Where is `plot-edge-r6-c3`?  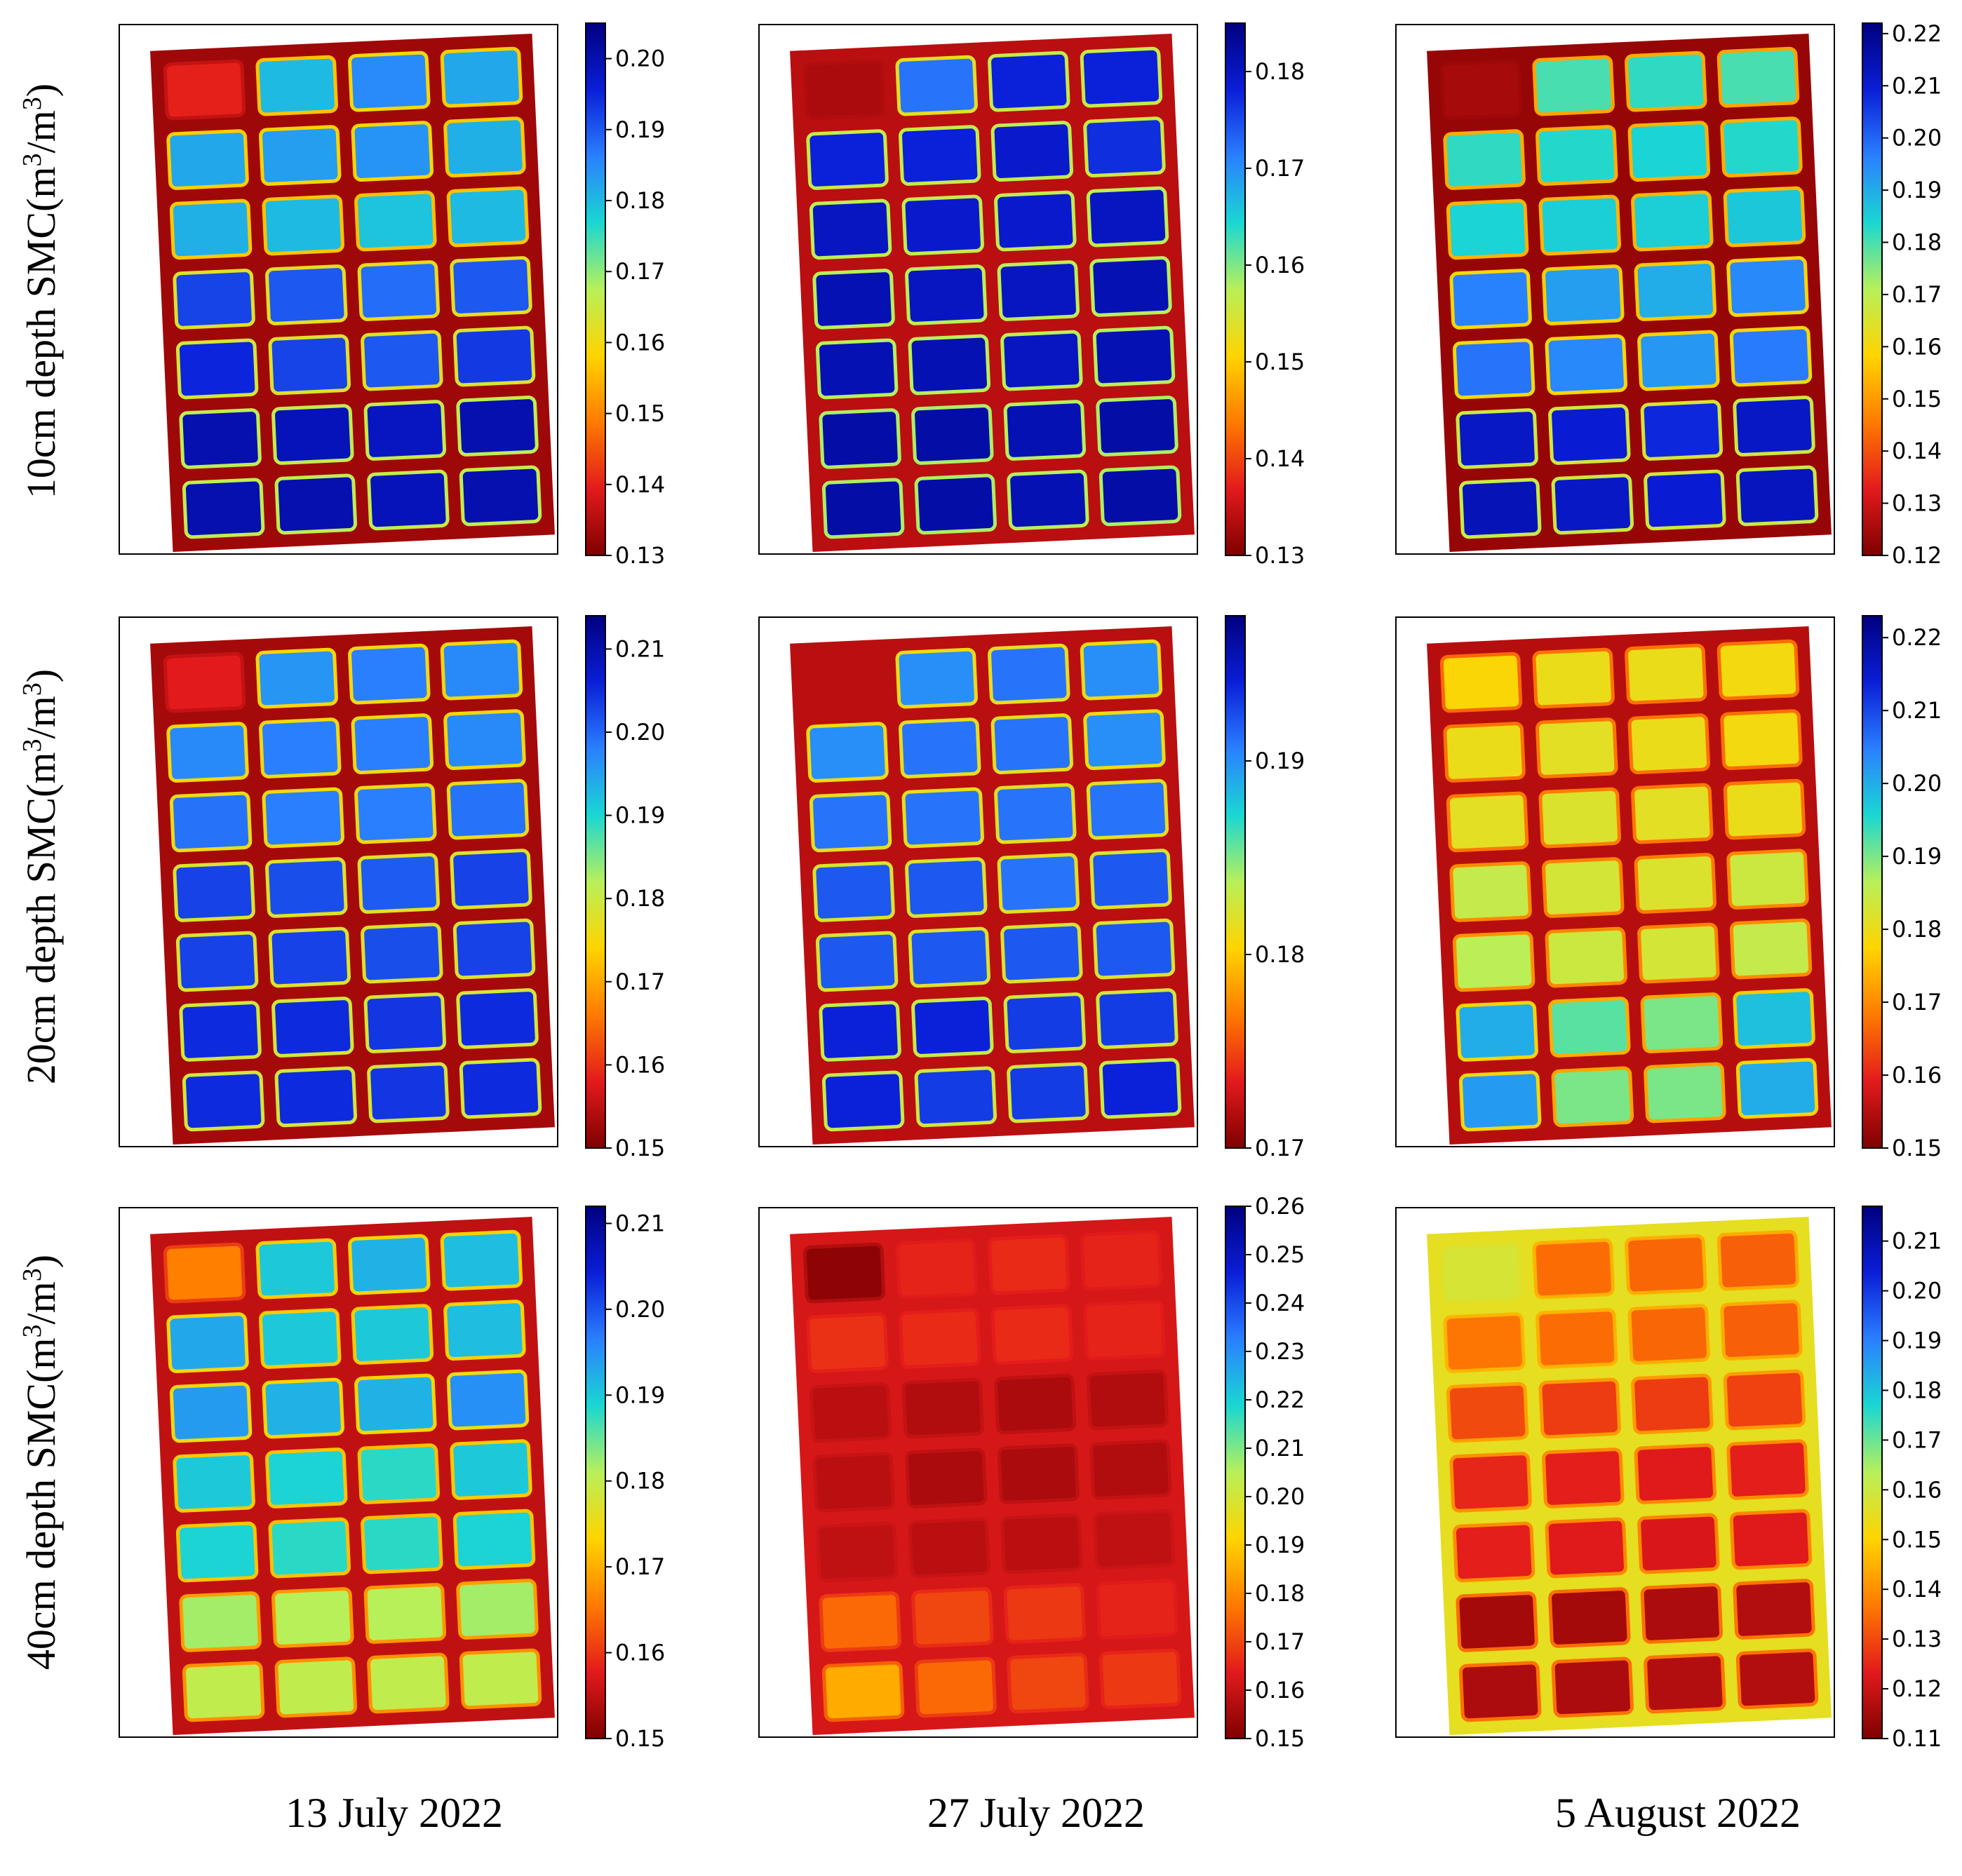
plot-edge-r6-c3 is located at coordinates (1777, 1088).